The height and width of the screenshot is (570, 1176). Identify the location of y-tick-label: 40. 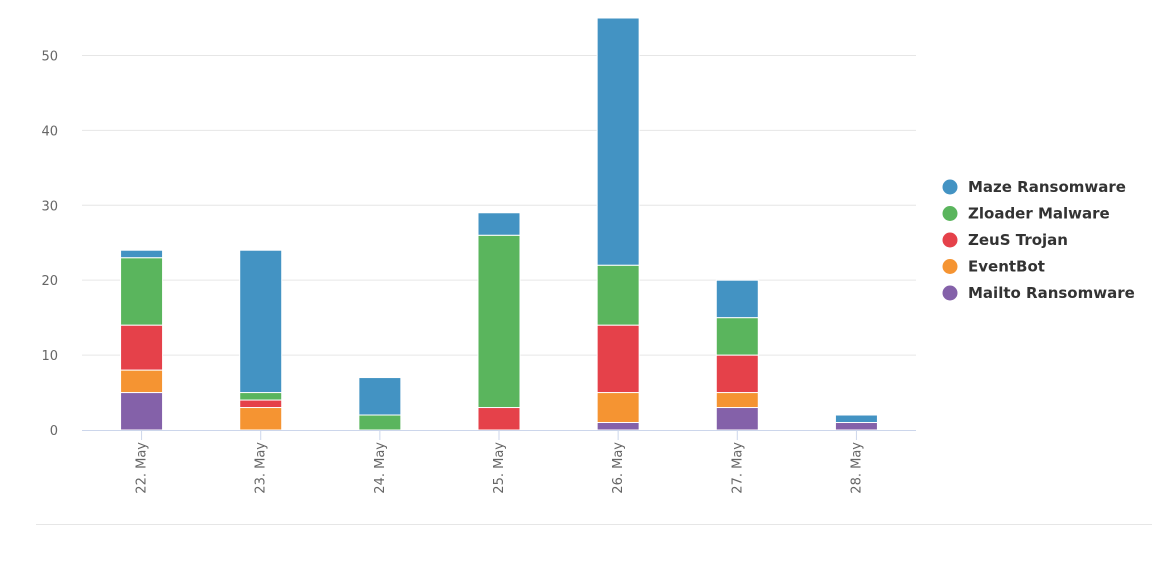
(49, 131).